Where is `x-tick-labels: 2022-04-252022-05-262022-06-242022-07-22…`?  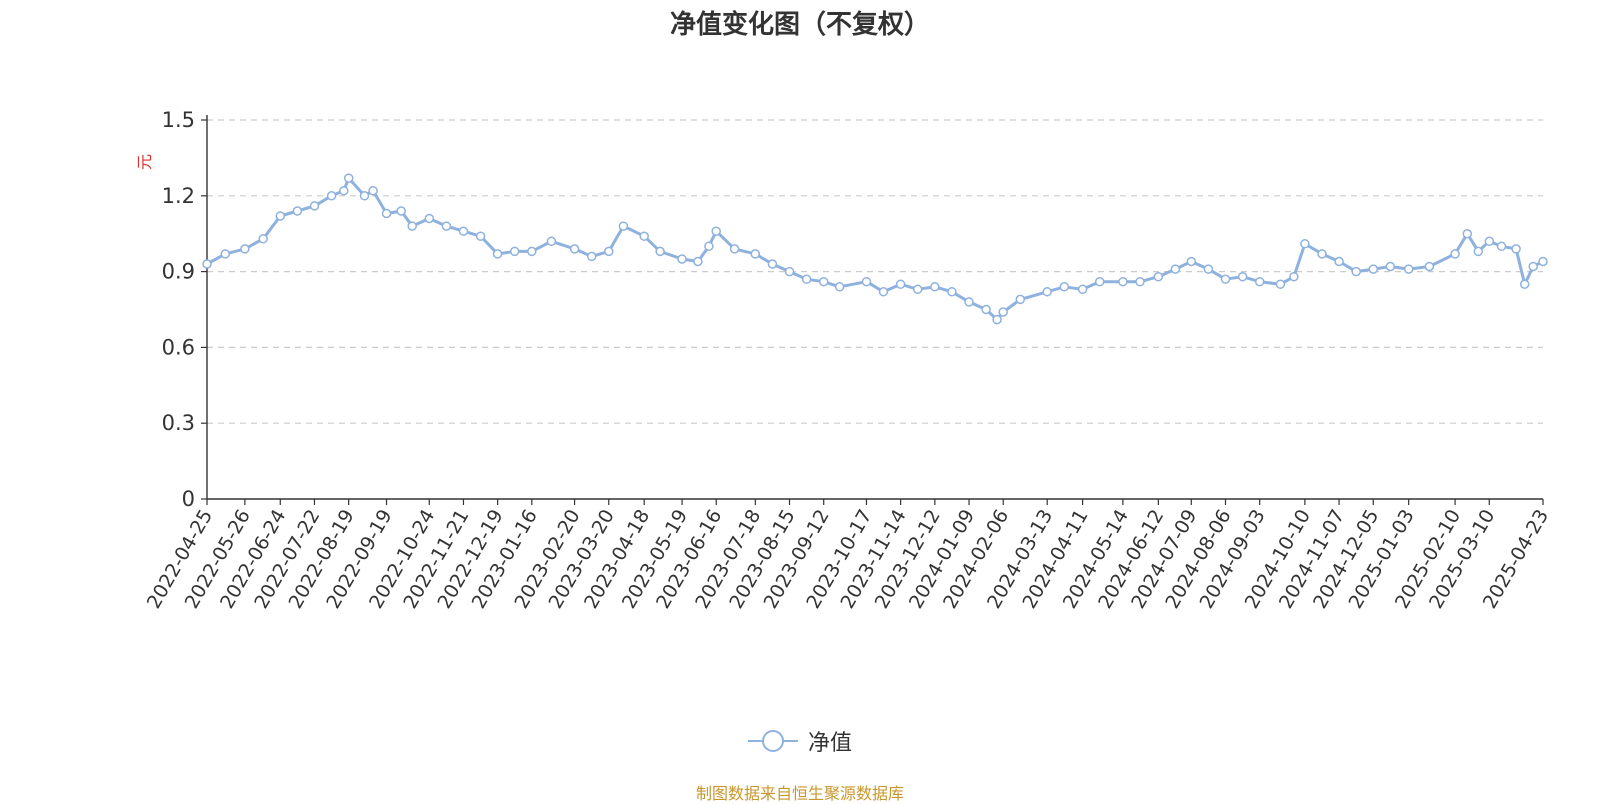
x-tick-labels: 2022-04-252022-05-262022-06-242022-07-22… is located at coordinates (848, 559).